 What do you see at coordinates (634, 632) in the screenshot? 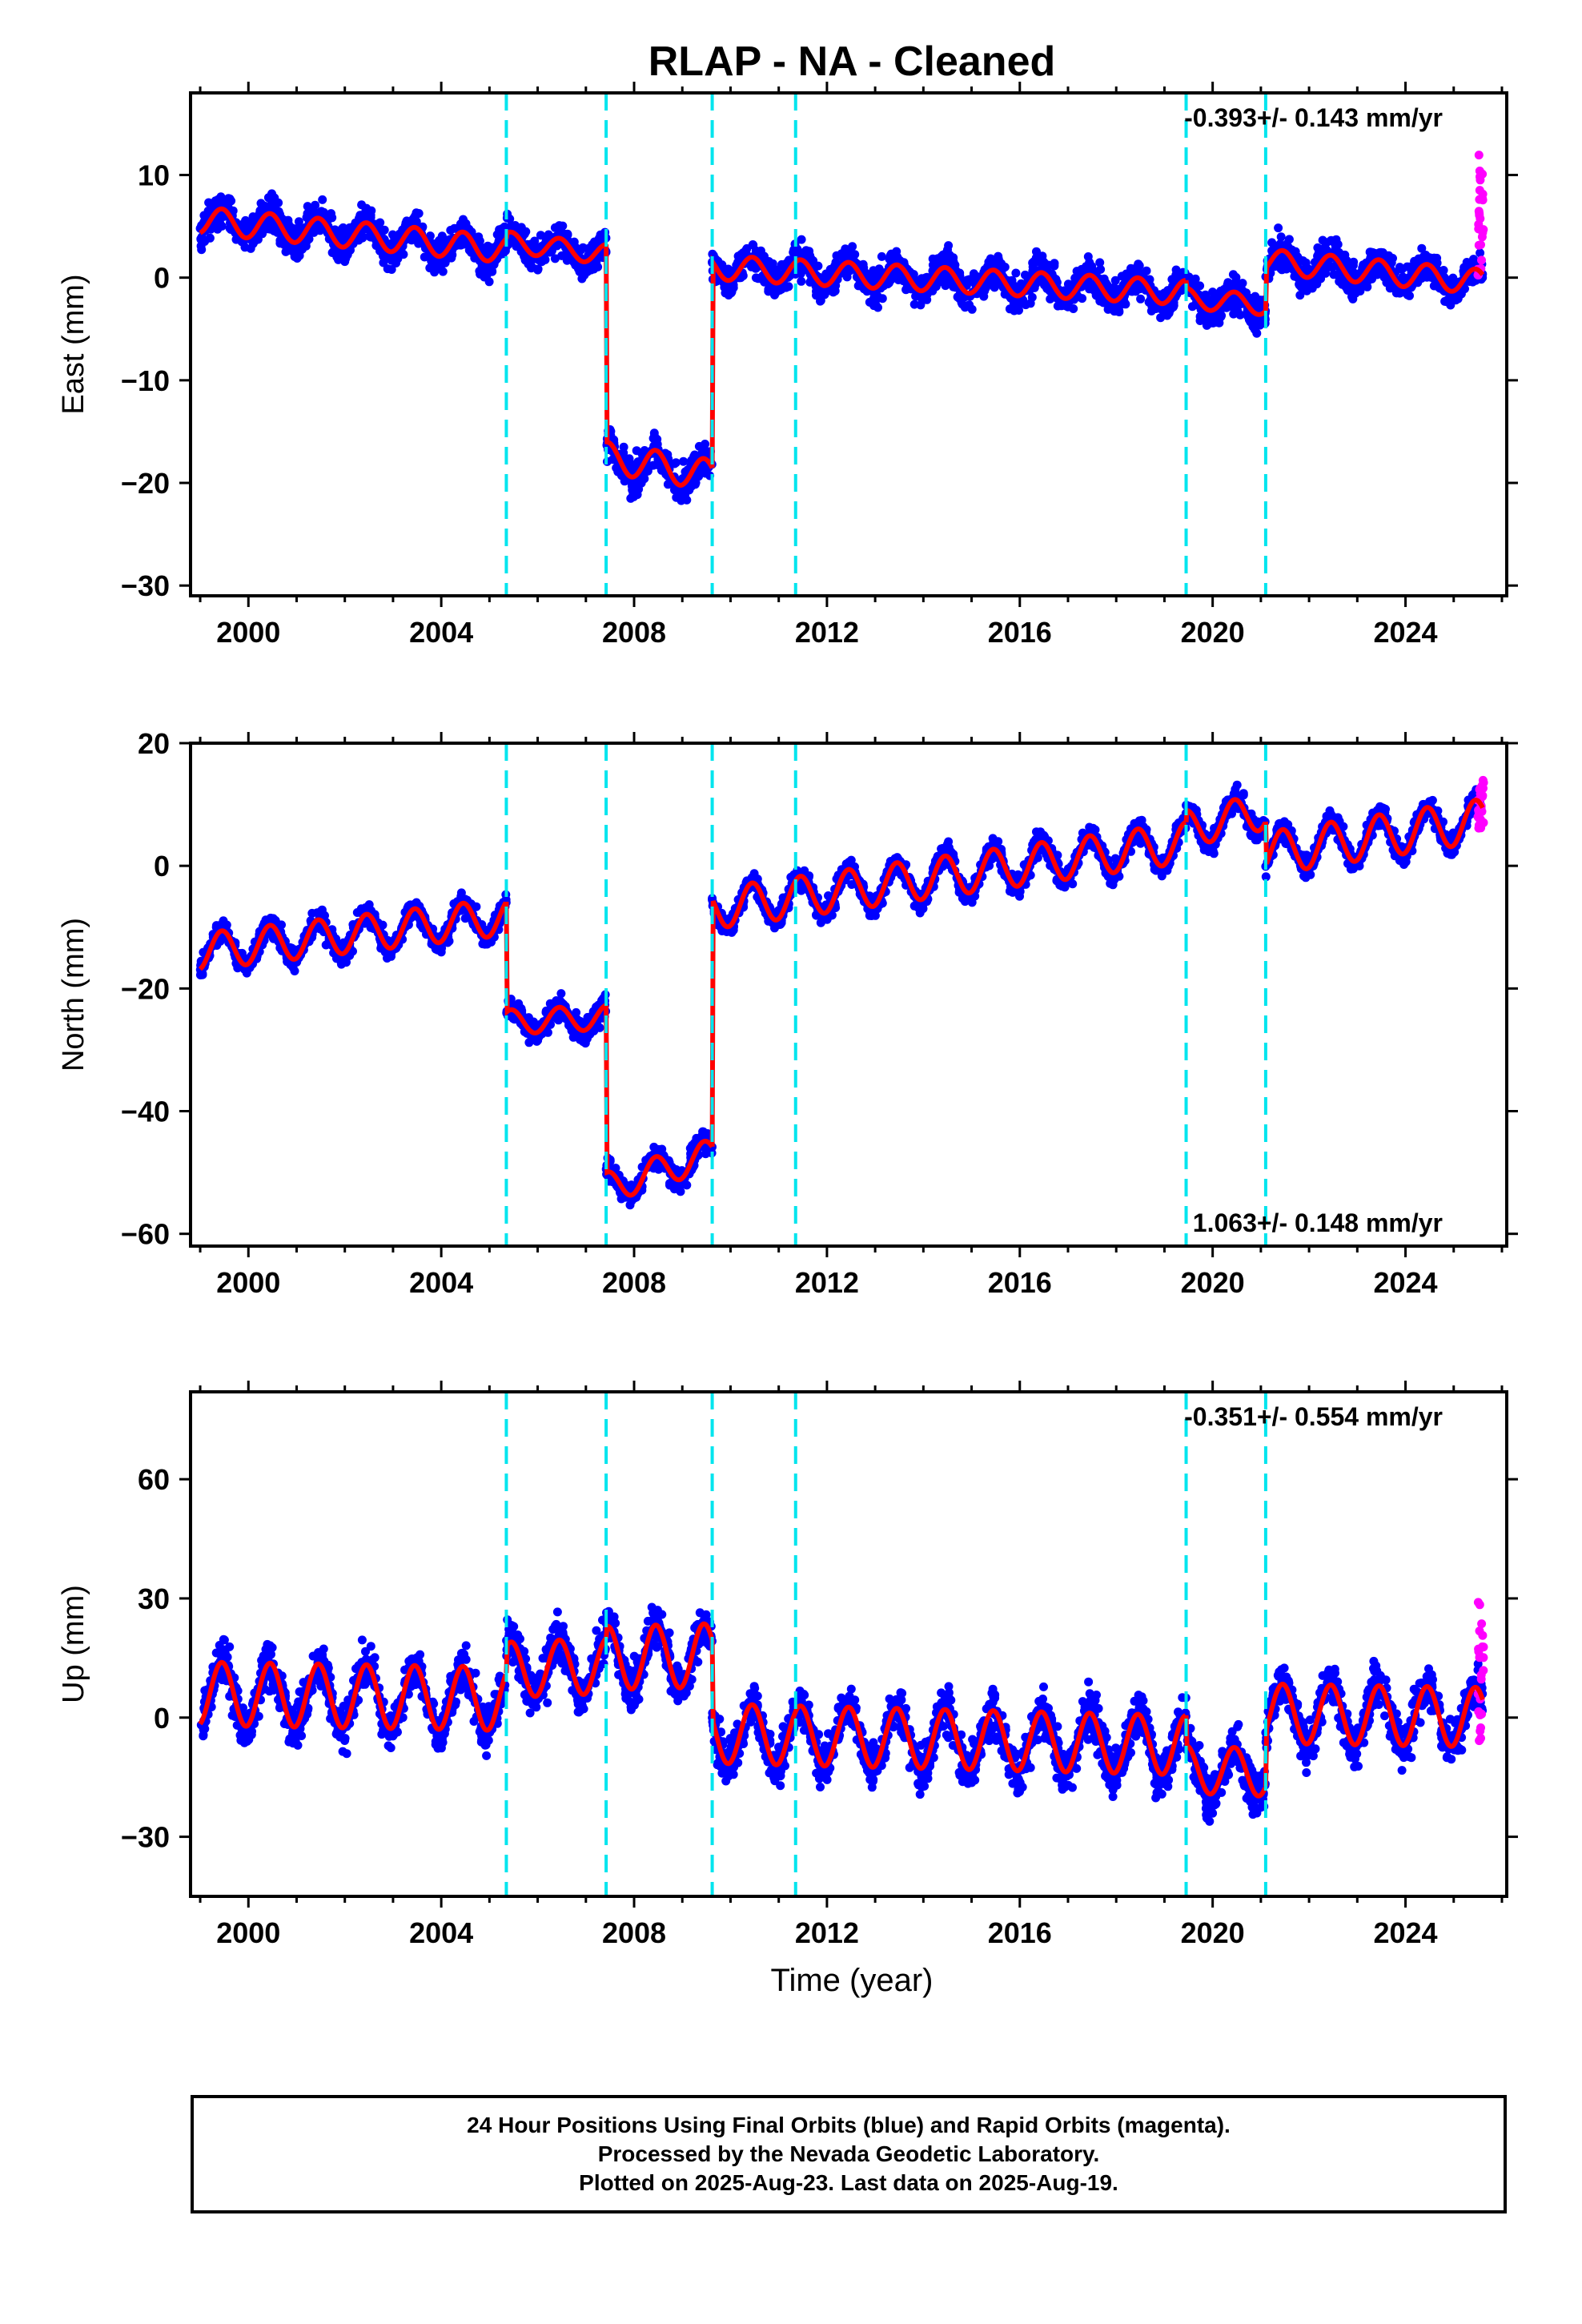
I see `x-tick-label: 2008` at bounding box center [634, 632].